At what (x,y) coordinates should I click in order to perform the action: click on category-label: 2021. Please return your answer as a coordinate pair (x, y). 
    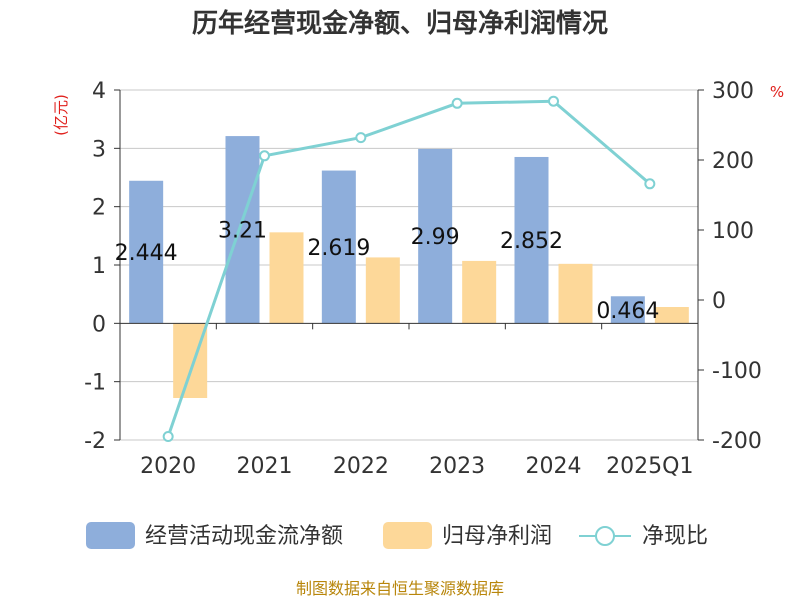
    Looking at the image, I should click on (265, 466).